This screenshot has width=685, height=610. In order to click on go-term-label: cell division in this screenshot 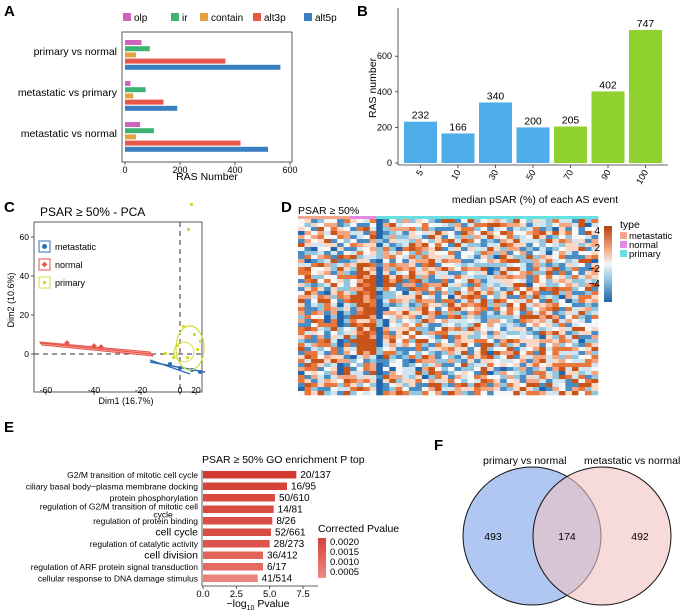, I will do `click(171, 556)`.